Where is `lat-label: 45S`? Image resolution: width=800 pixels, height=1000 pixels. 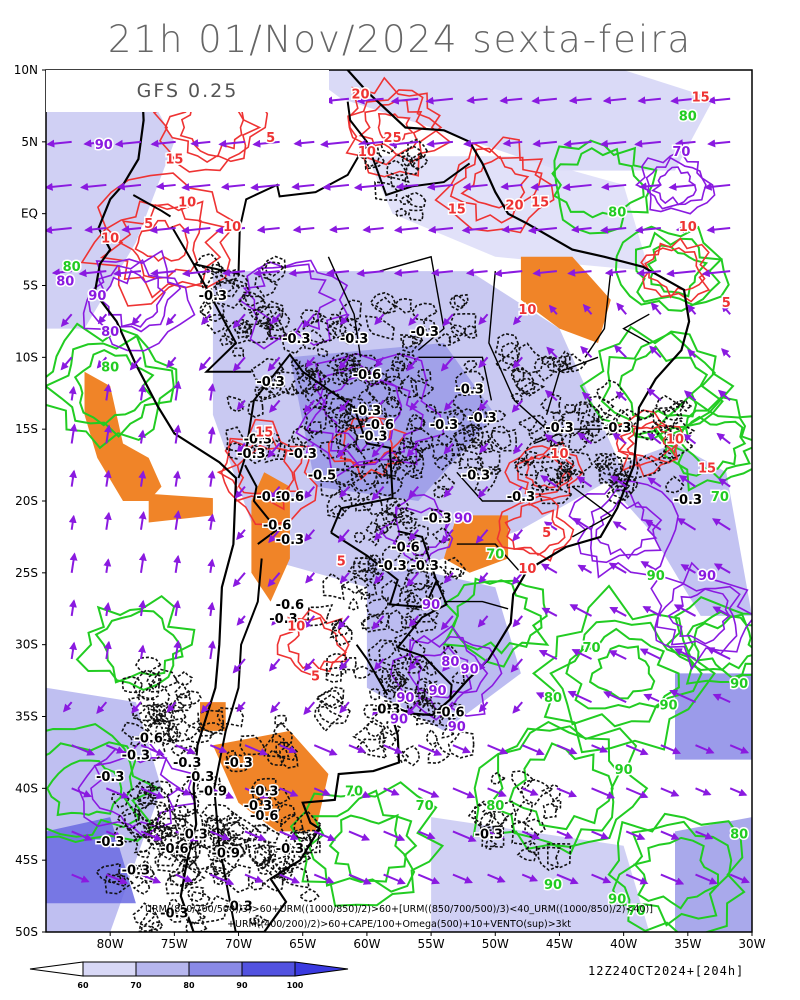
lat-label: 45S is located at coordinates (26, 860).